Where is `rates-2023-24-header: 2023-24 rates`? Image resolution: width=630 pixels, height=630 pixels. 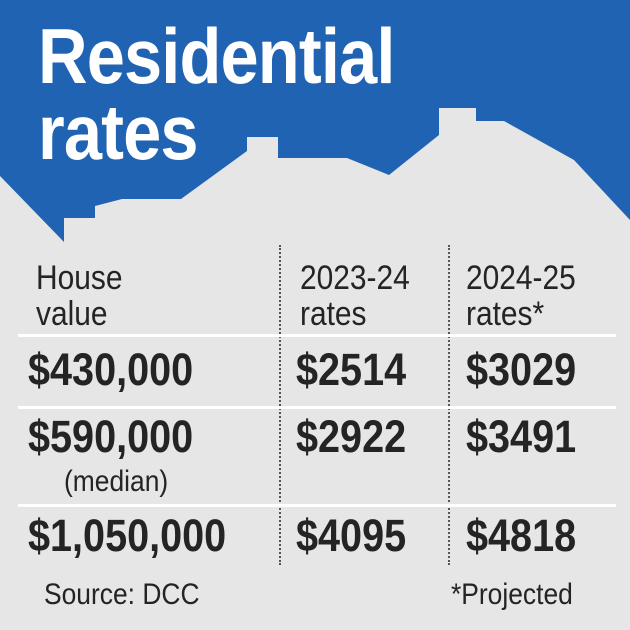 rates-2023-24-header: 2023-24 rates is located at coordinates (355, 296).